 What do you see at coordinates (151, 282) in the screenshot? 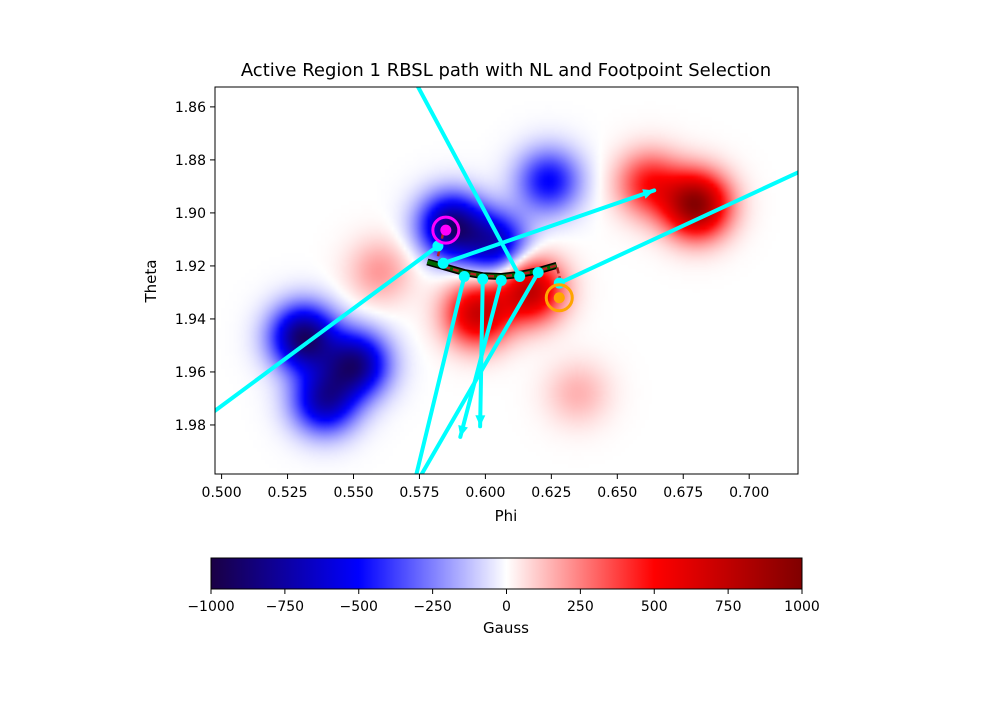
I see `y-axis-label: Theta` at bounding box center [151, 282].